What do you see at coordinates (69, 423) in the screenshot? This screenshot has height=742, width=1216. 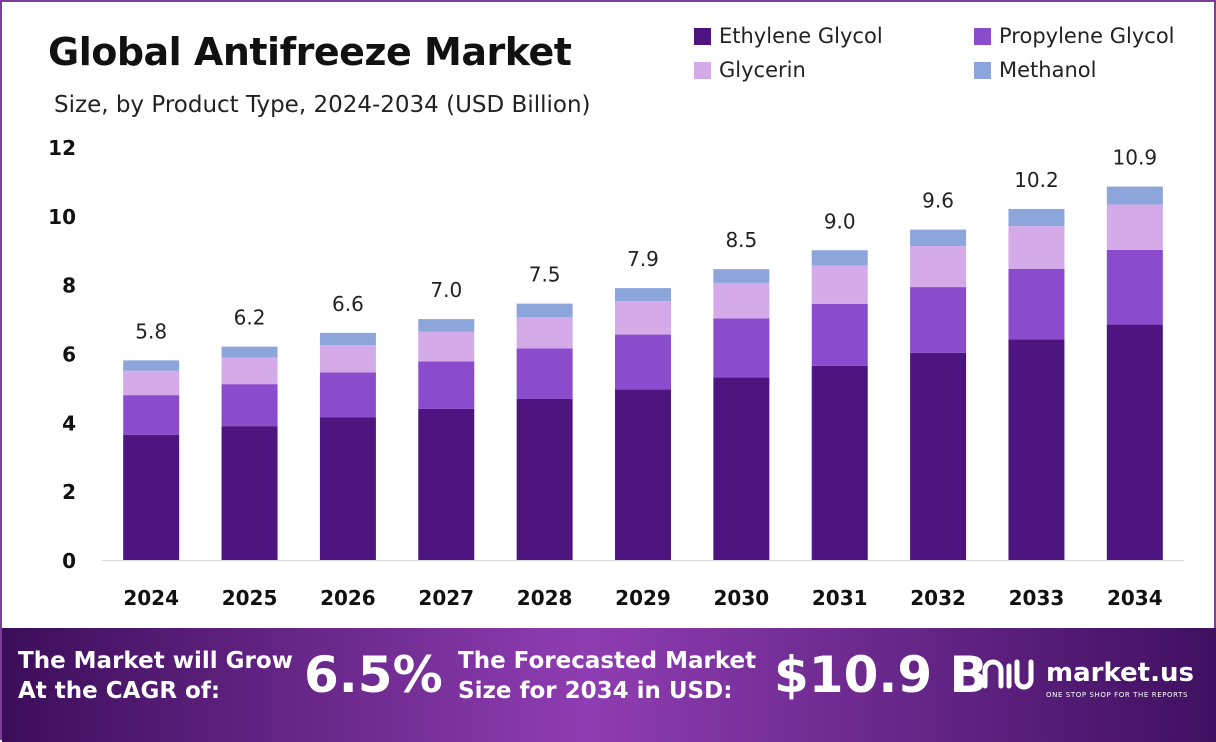 I see `y-tick-label: 4` at bounding box center [69, 423].